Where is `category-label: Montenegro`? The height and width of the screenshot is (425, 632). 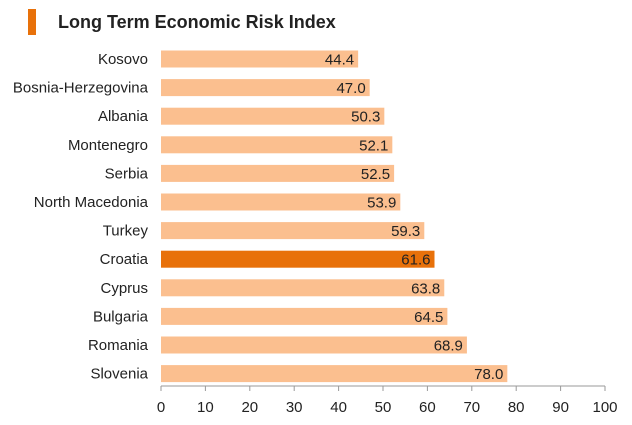 category-label: Montenegro is located at coordinates (108, 145).